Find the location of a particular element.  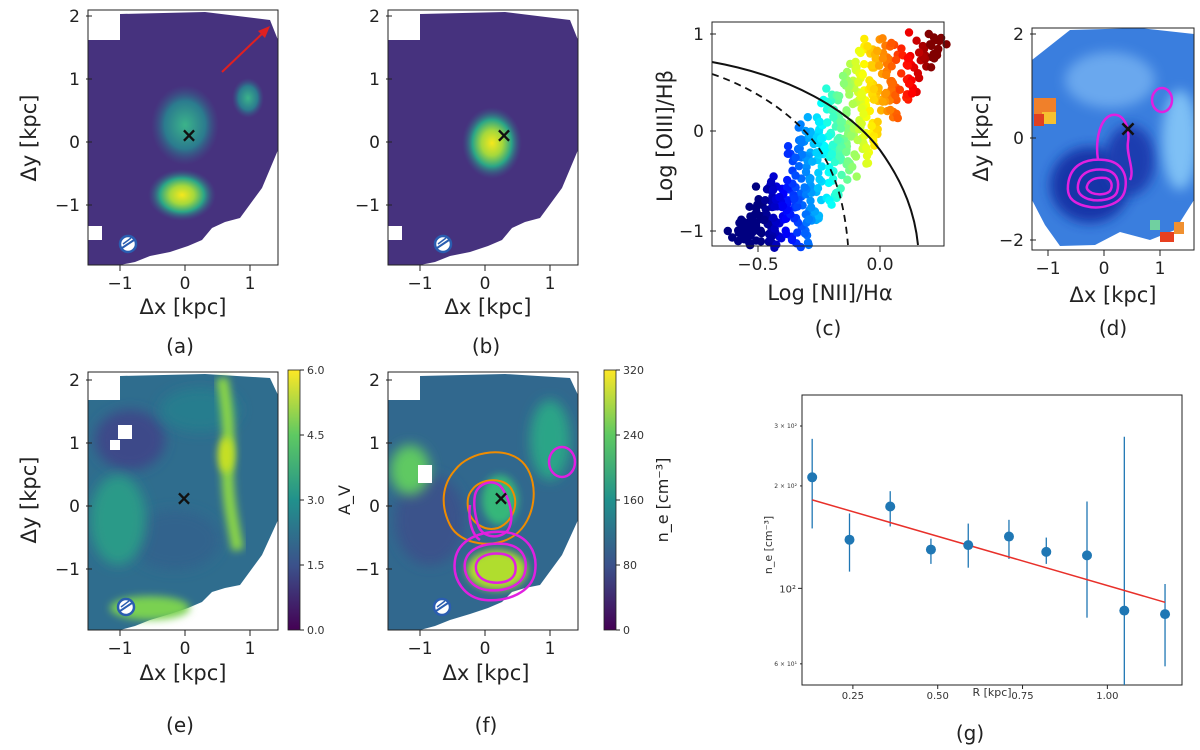

g-x-tick-label: 0.25 is located at coordinates (853, 696).